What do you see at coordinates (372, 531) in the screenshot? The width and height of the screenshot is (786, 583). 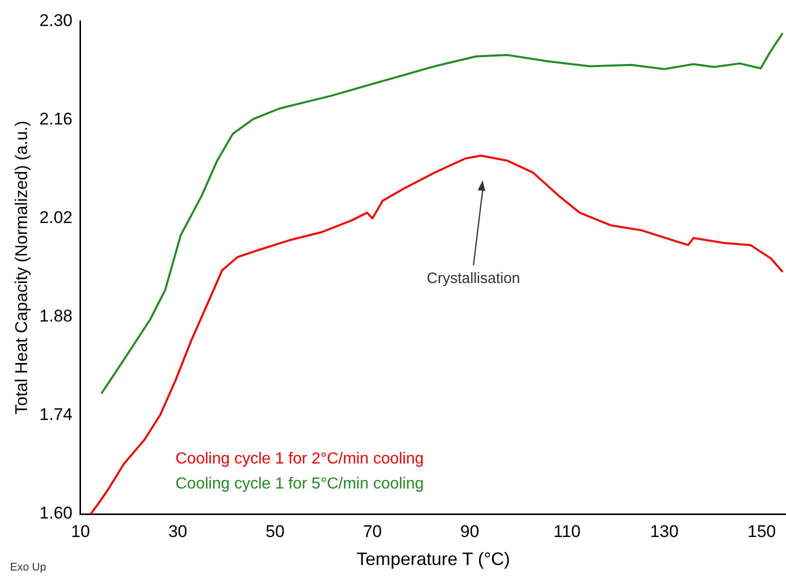 I see `x-tick-label: 70` at bounding box center [372, 531].